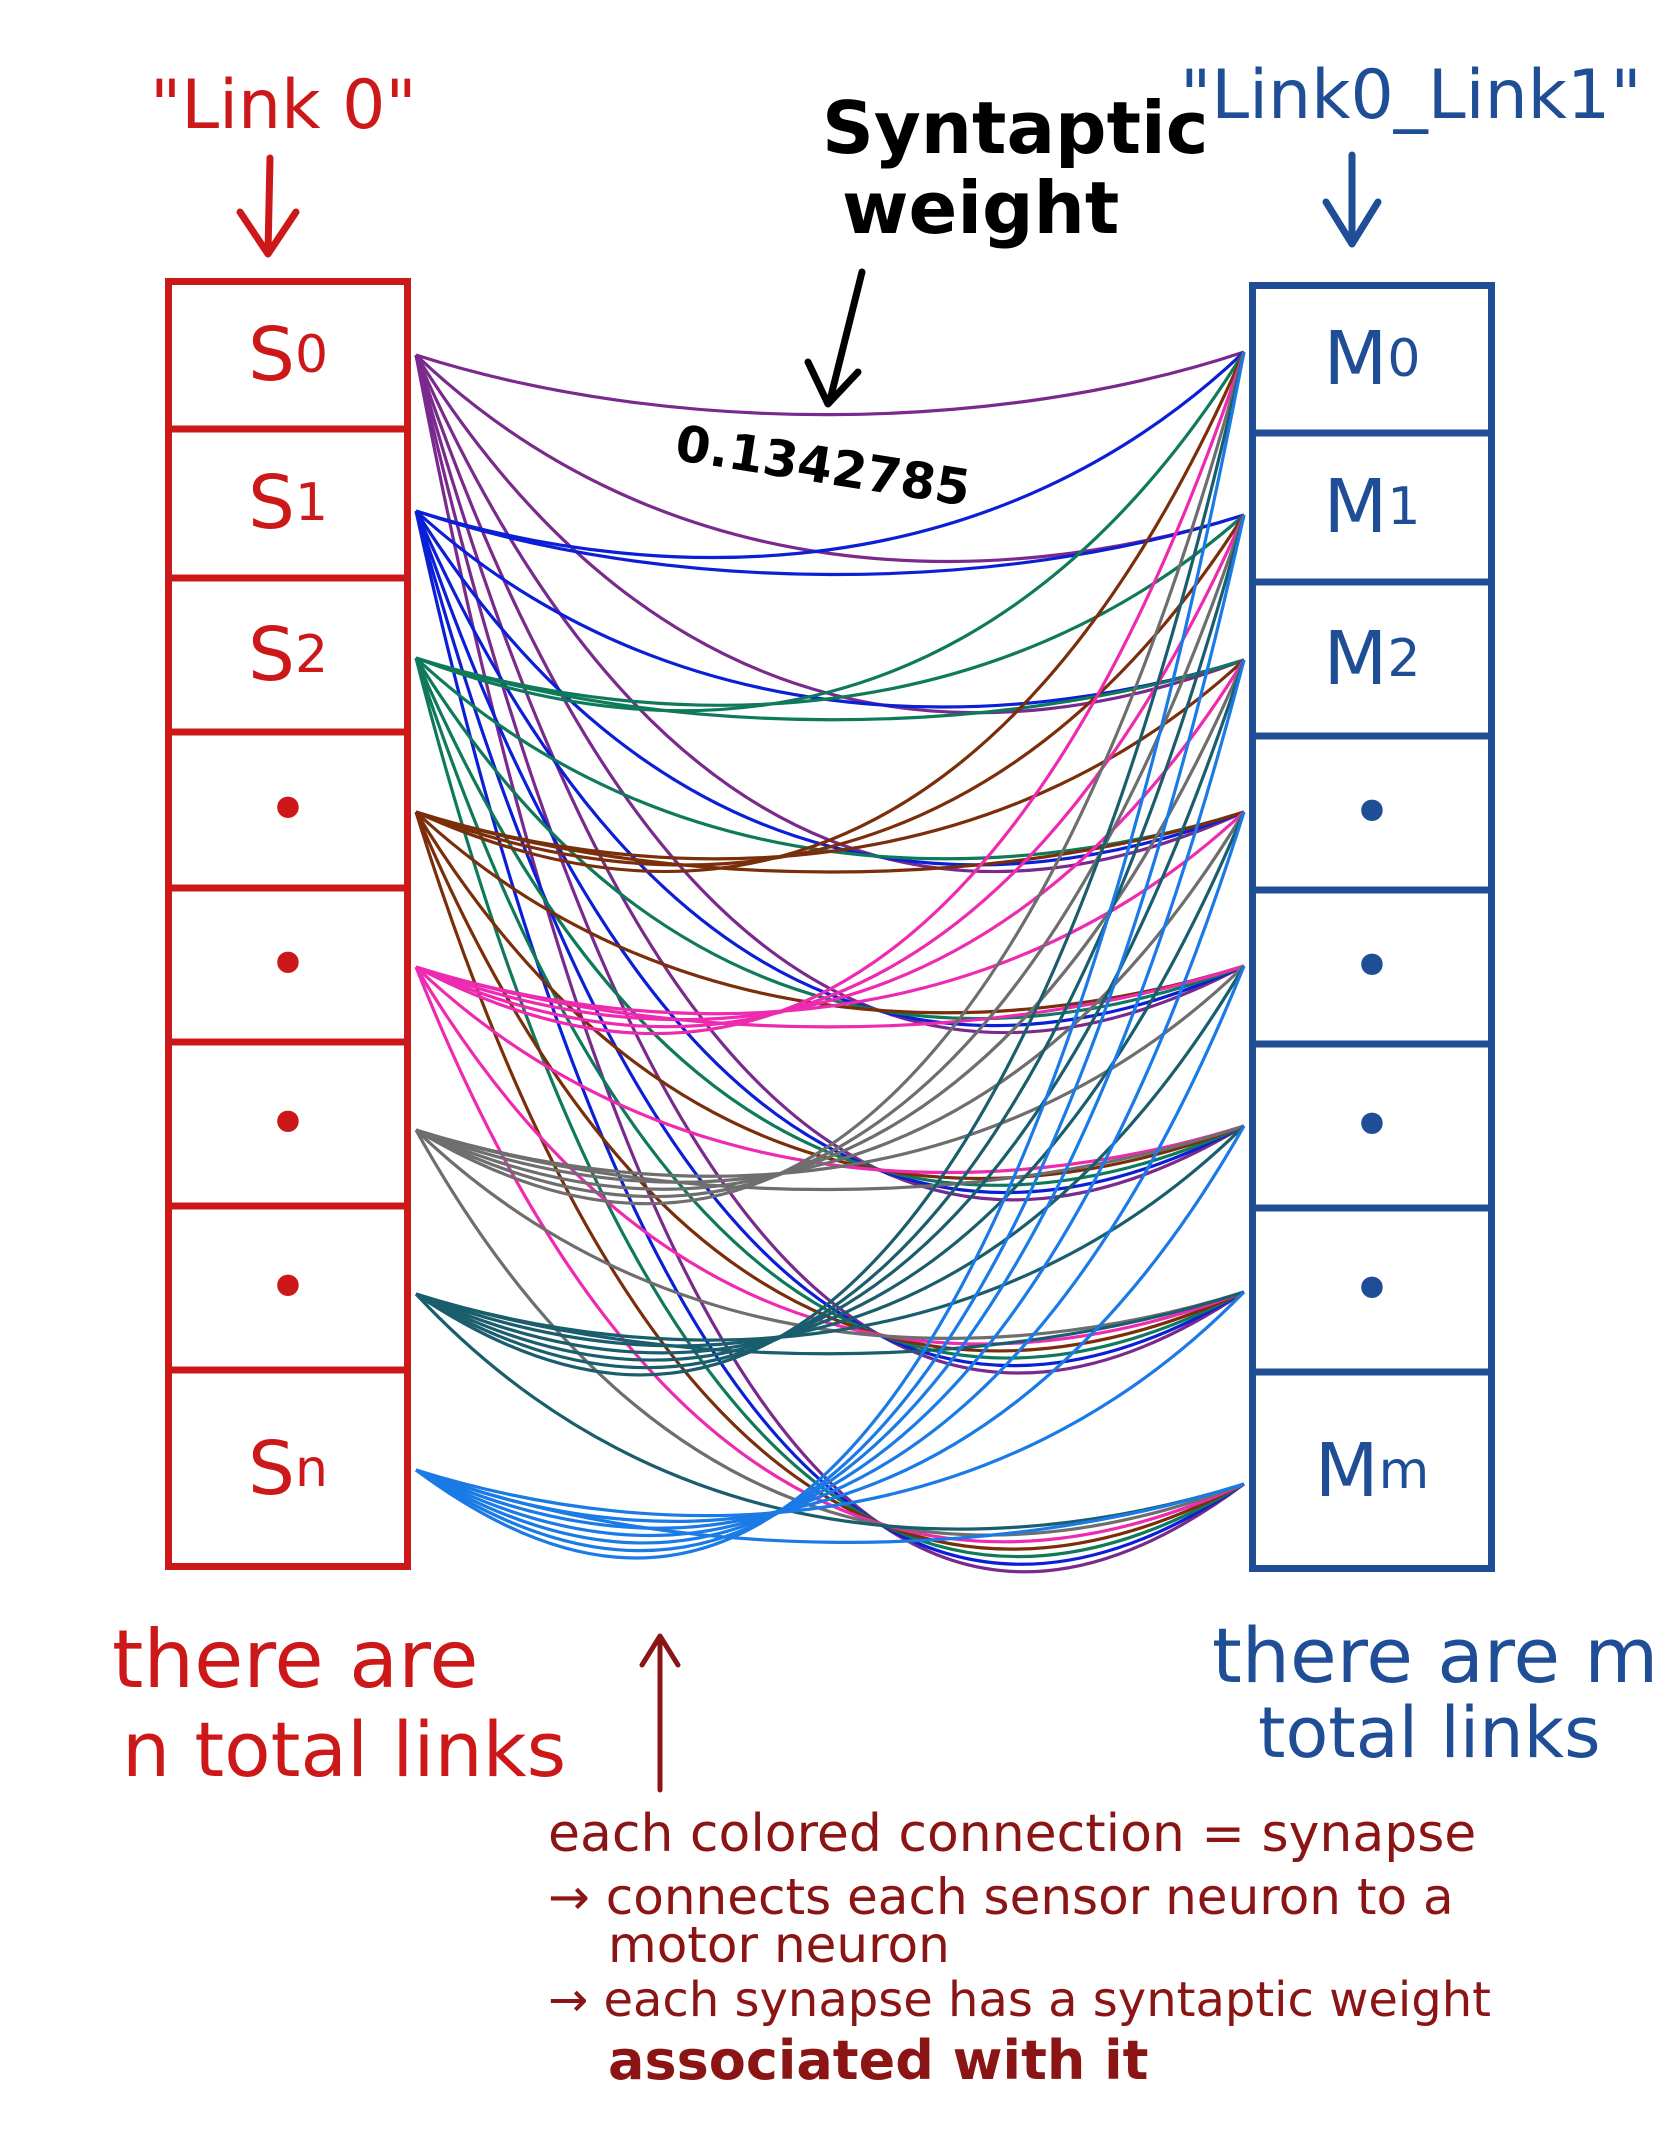 The width and height of the screenshot is (1668, 2154). What do you see at coordinates (1429, 1733) in the screenshot?
I see `right-caption-line2: total links` at bounding box center [1429, 1733].